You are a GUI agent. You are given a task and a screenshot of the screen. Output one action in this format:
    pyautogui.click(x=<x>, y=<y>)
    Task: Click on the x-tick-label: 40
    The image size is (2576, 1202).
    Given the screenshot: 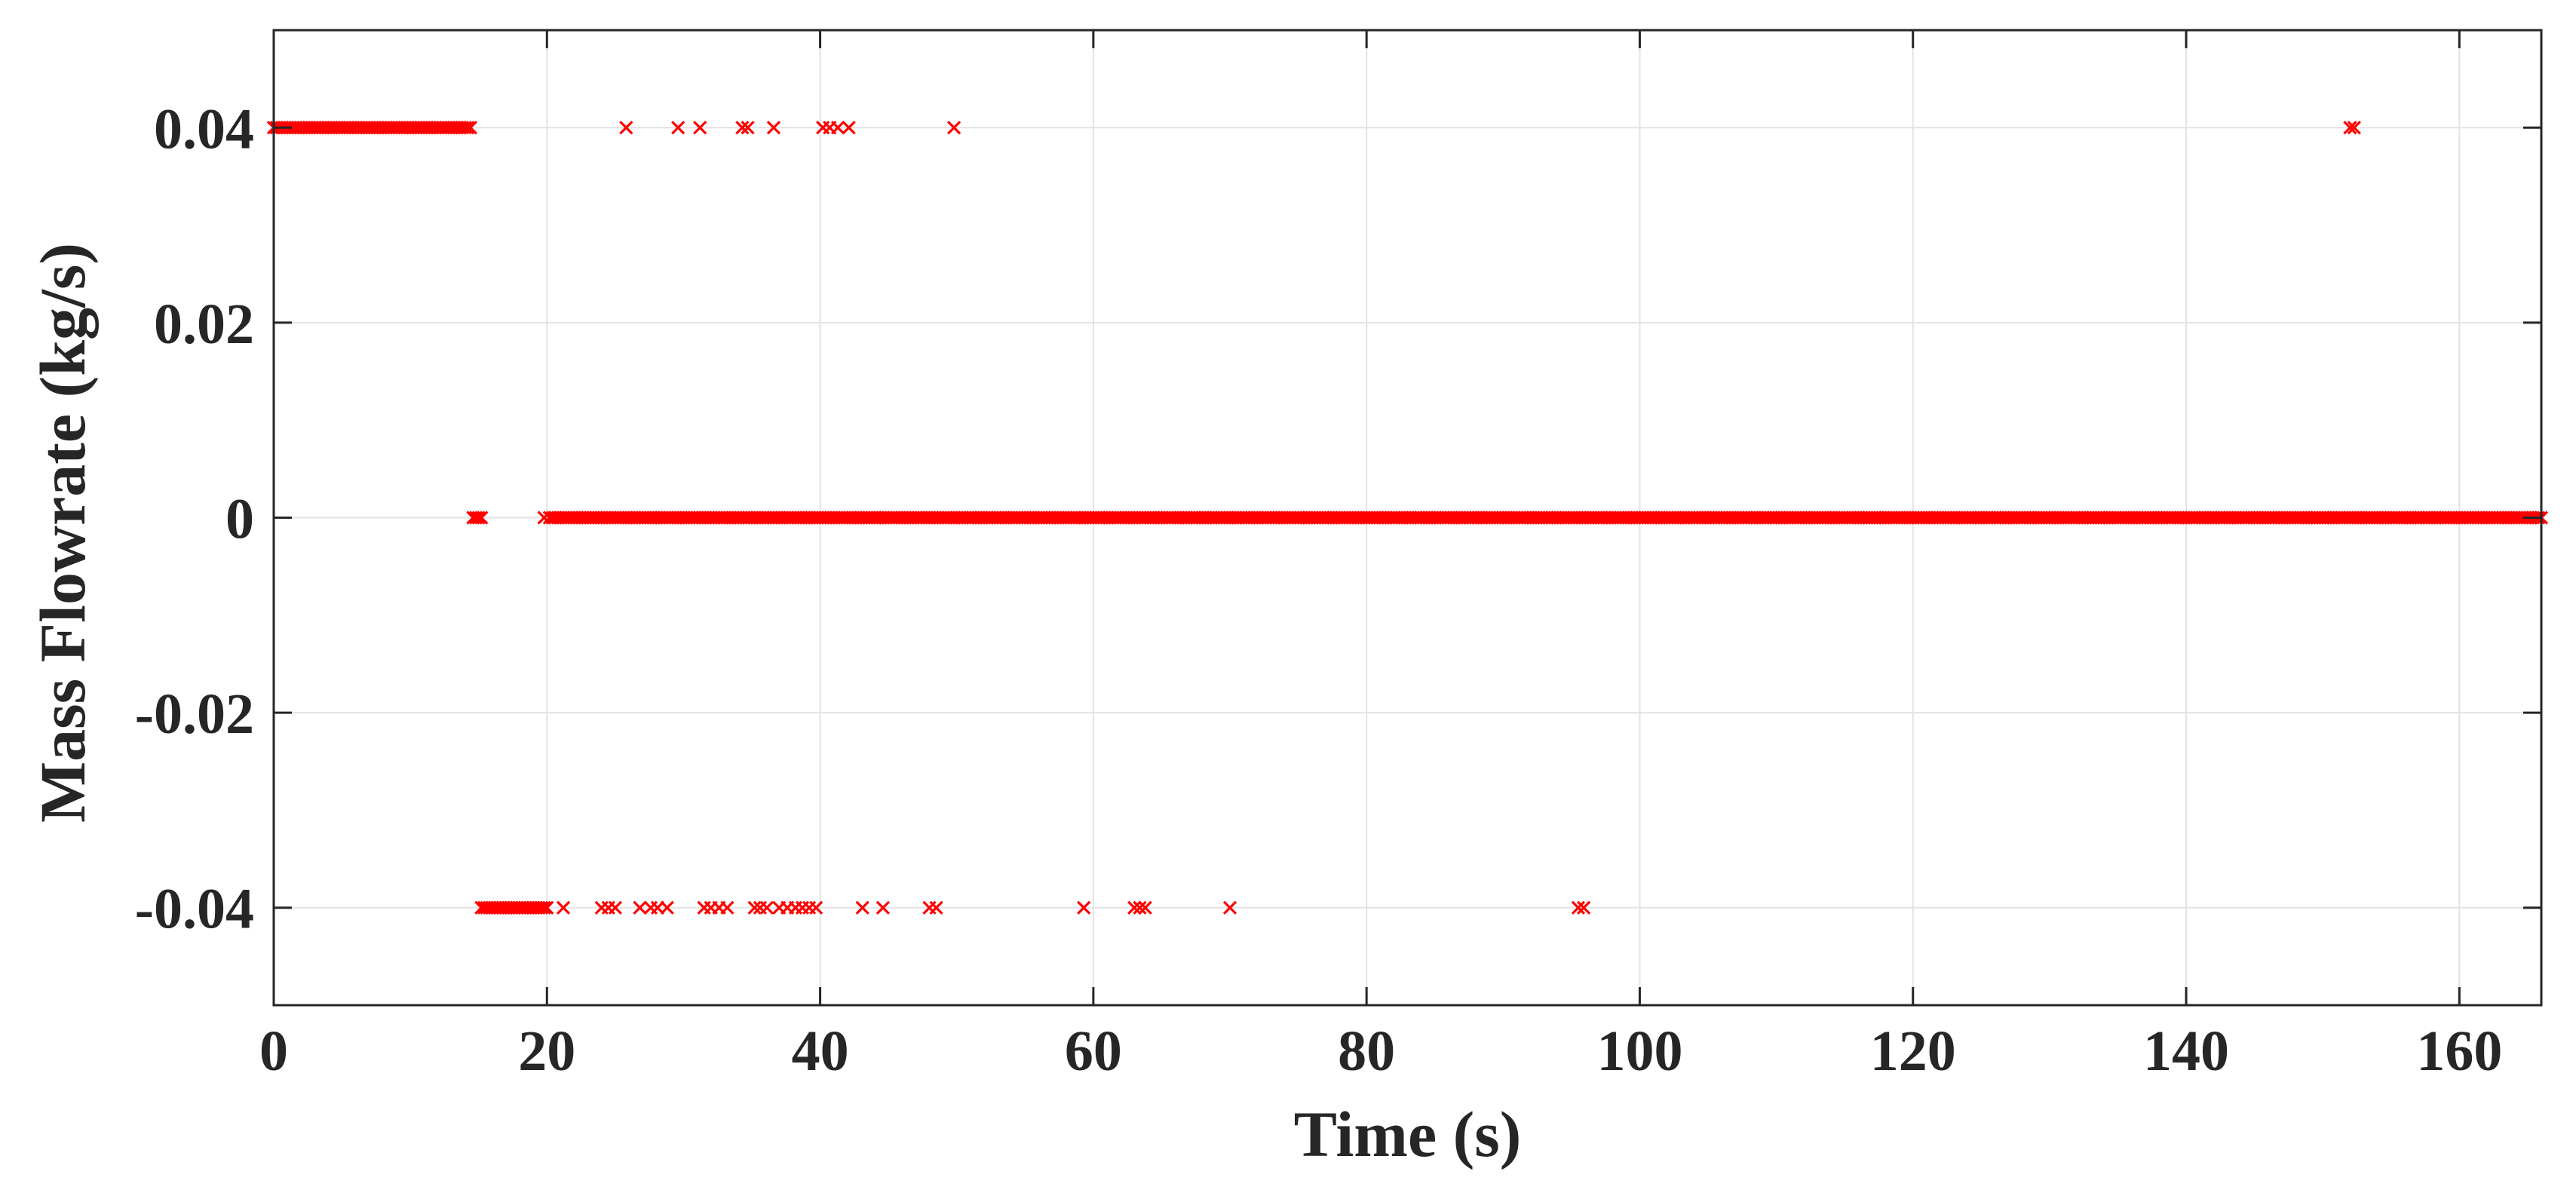 What is the action you would take?
    pyautogui.click(x=820, y=1051)
    